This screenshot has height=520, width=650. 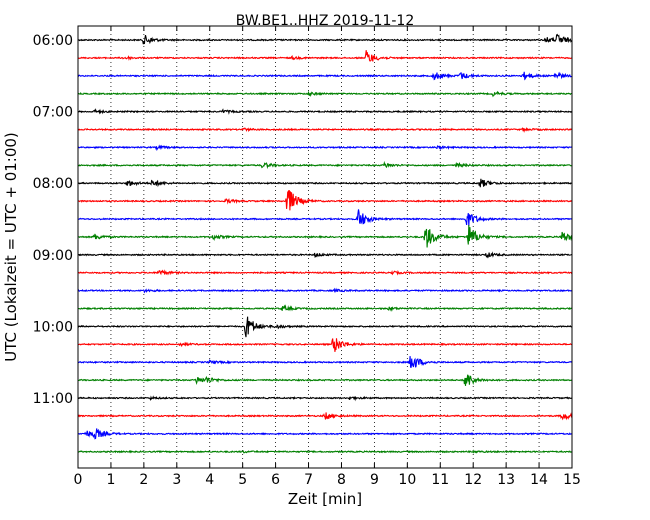 I want to click on y-tick-label: 09:00, so click(x=53, y=256).